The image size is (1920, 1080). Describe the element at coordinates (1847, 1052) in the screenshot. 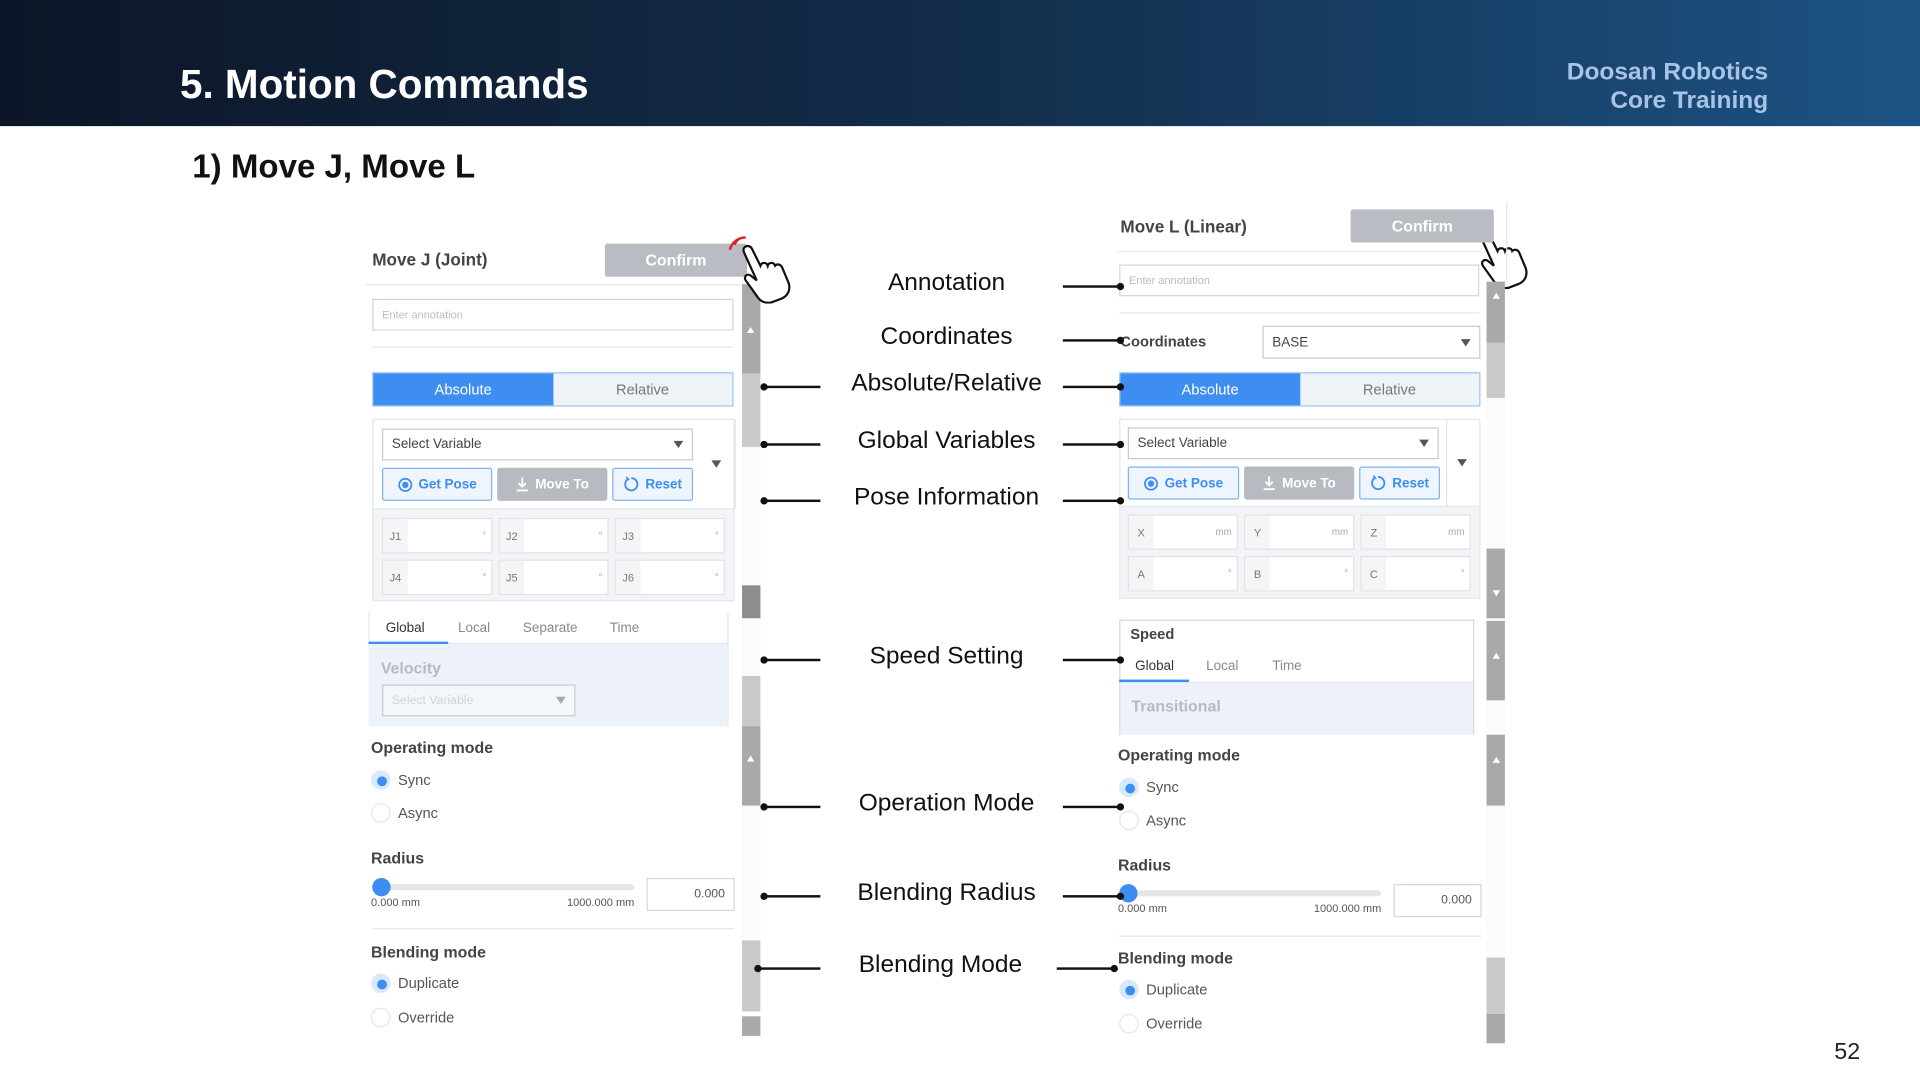

I see `page-number: 52` at that location.